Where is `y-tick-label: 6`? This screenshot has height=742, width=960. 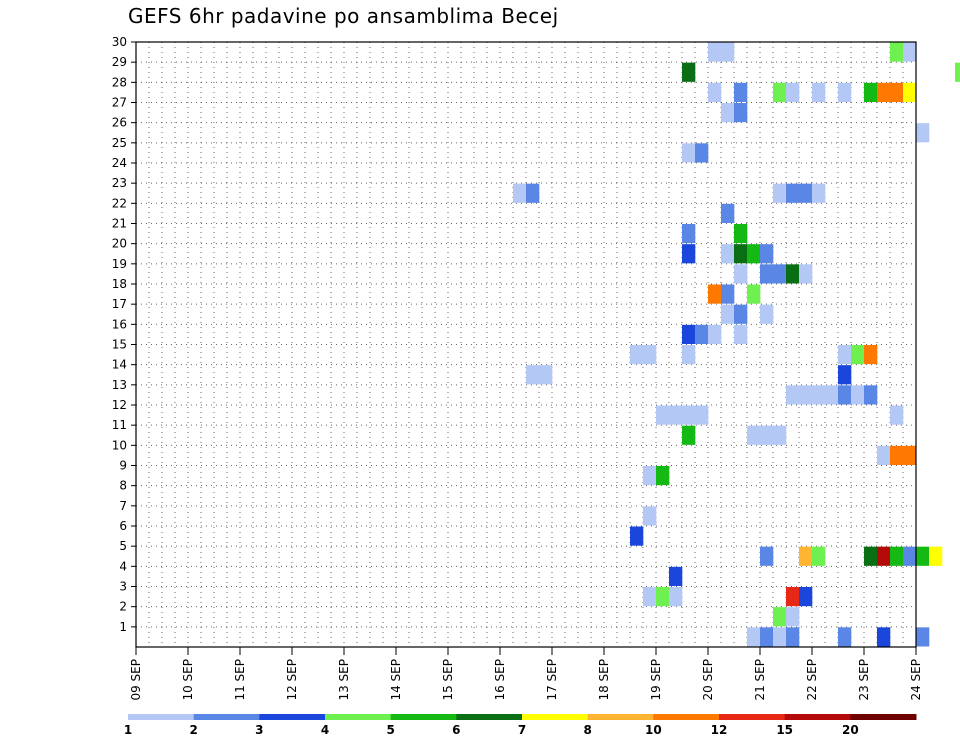 y-tick-label: 6 is located at coordinates (123, 526).